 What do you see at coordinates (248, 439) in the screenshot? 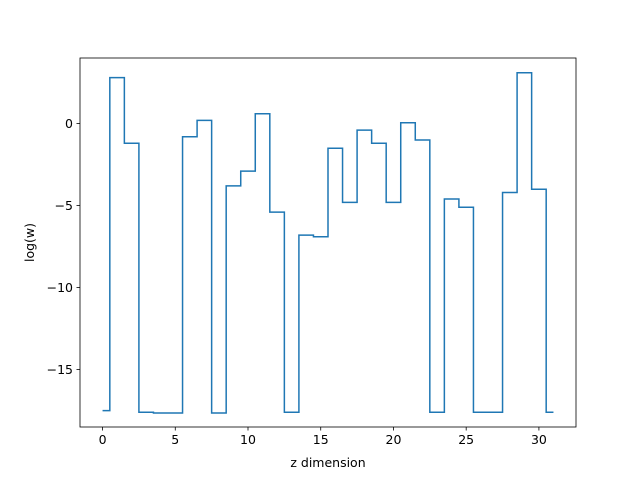
I see `x-tick-label: 10` at bounding box center [248, 439].